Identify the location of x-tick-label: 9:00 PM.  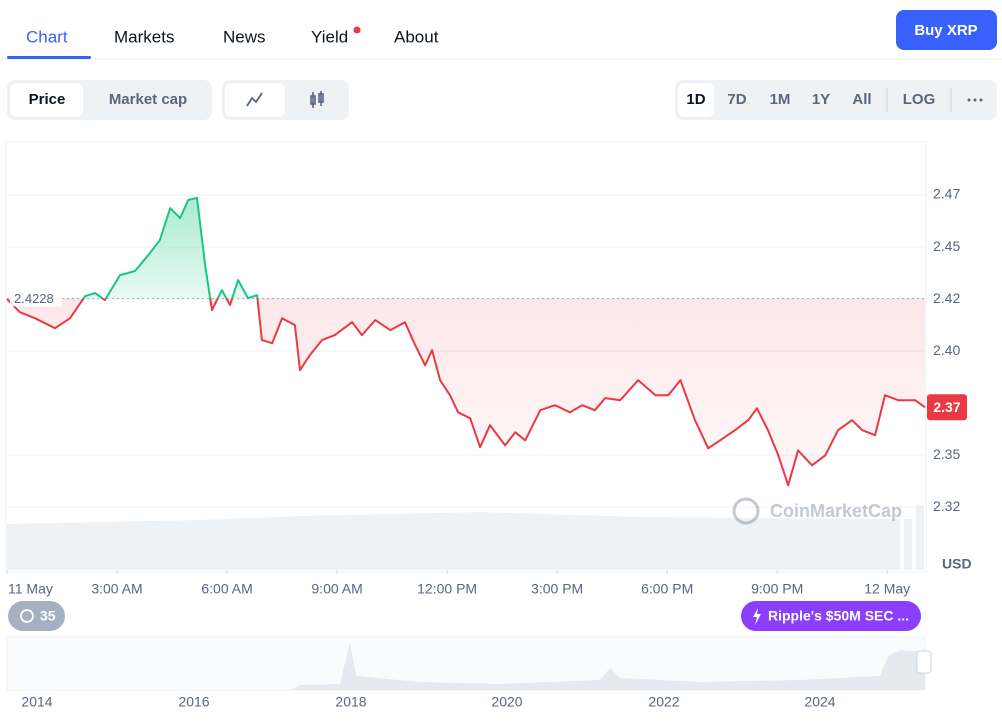
(777, 589).